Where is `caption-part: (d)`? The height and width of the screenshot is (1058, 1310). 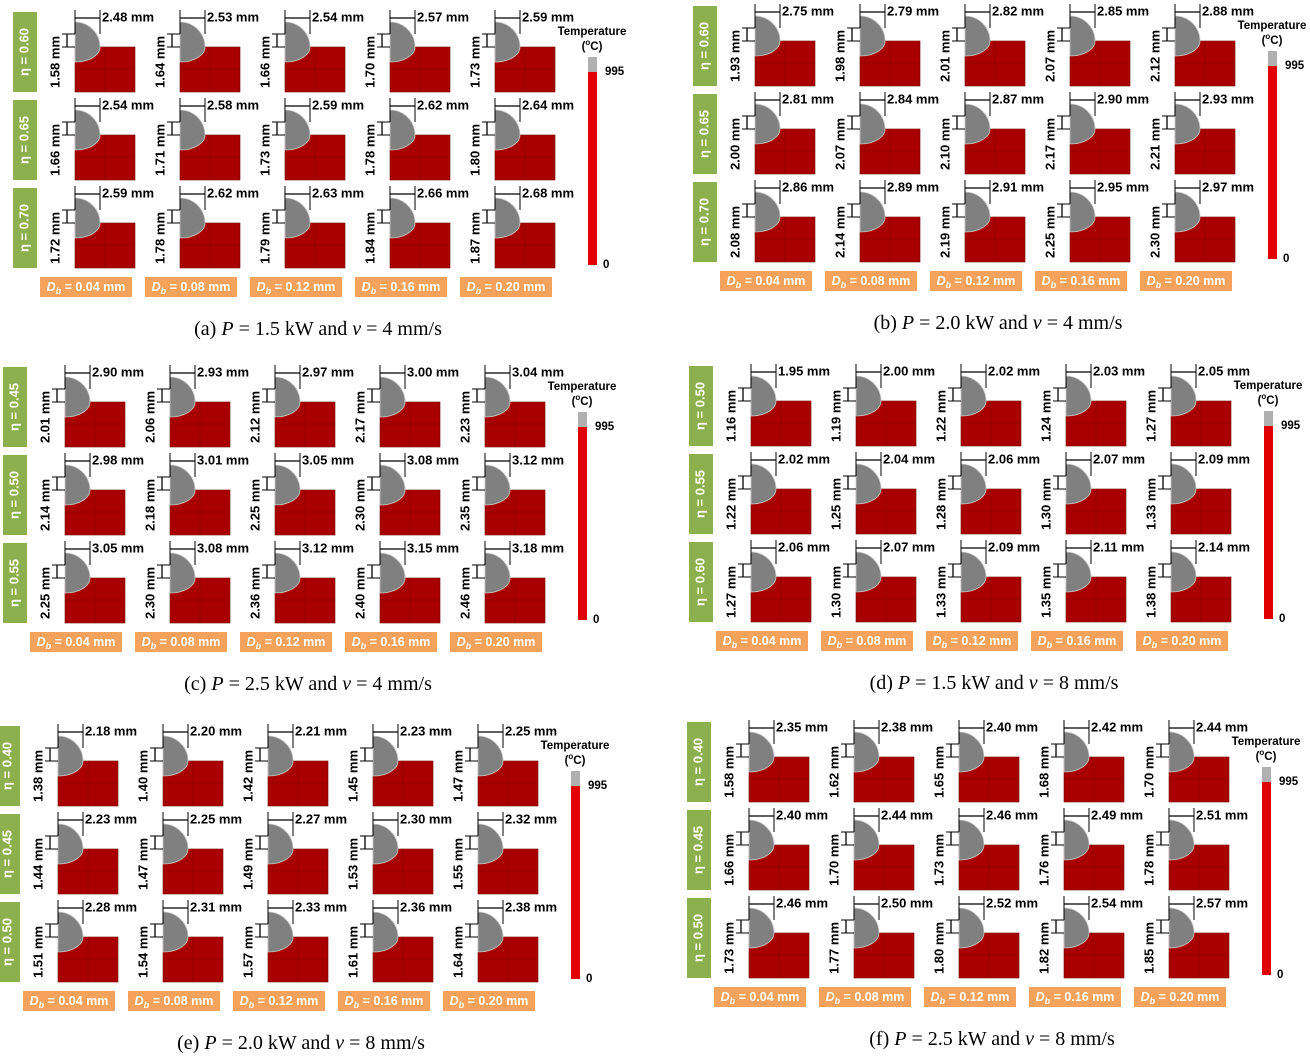 caption-part: (d) is located at coordinates (884, 683).